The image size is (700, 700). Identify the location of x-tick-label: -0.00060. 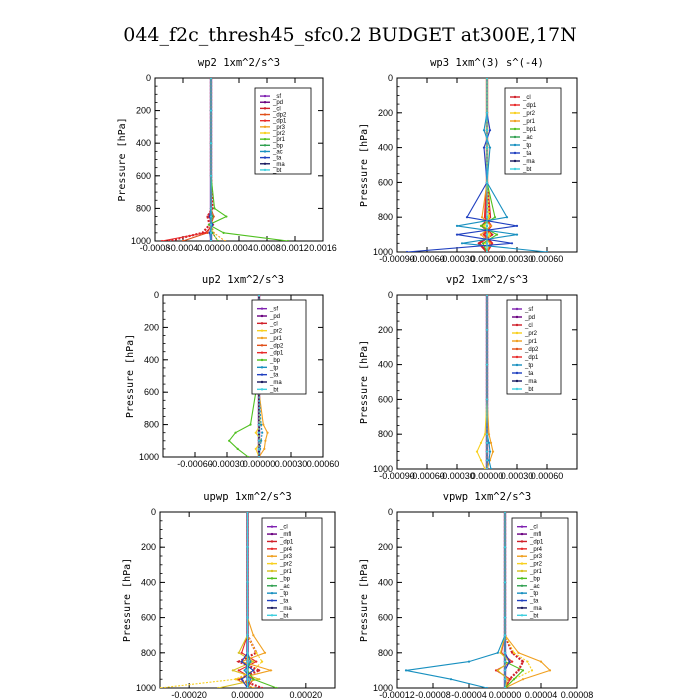
(195, 464).